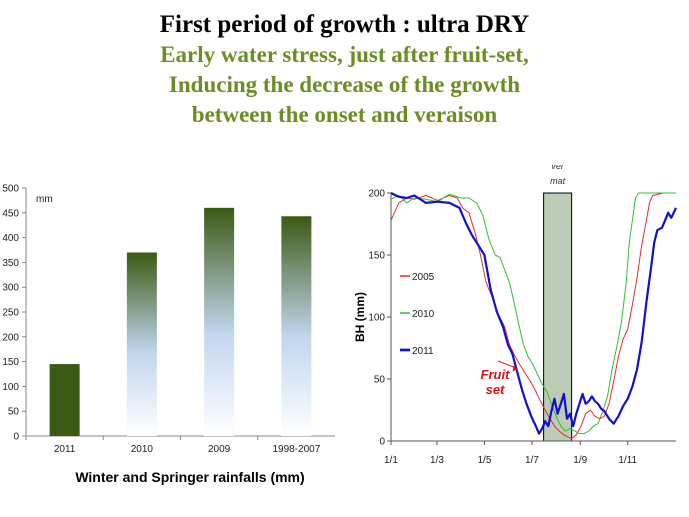  Describe the element at coordinates (64, 400) in the screenshot. I see `bar-2011` at that location.